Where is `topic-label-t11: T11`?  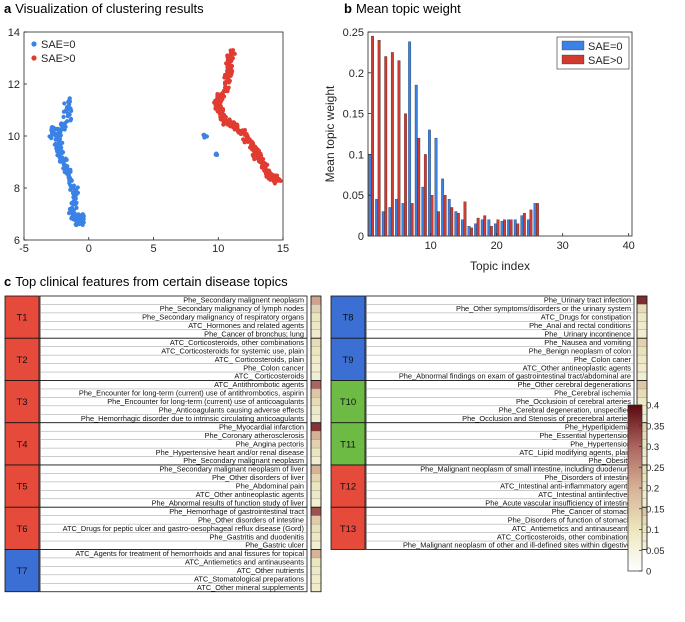 topic-label-t11: T11 is located at coordinates (348, 444).